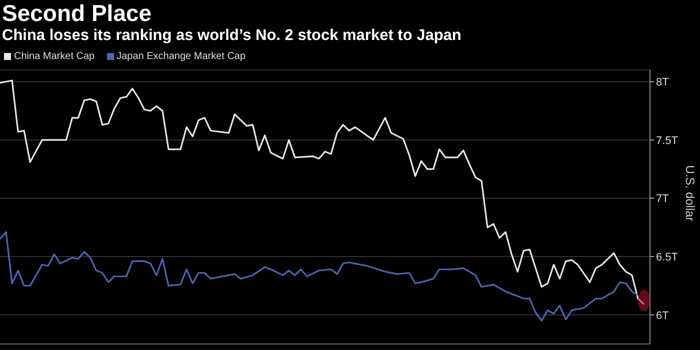  What do you see at coordinates (663, 316) in the screenshot?
I see `y-tick-label: 6T` at bounding box center [663, 316].